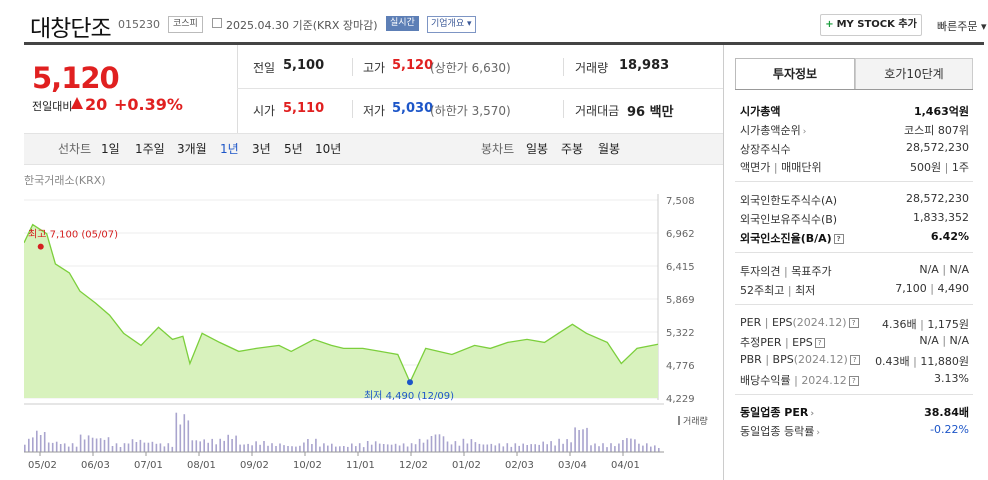  I want to click on market-cap-label: 시가총액, so click(760, 111).